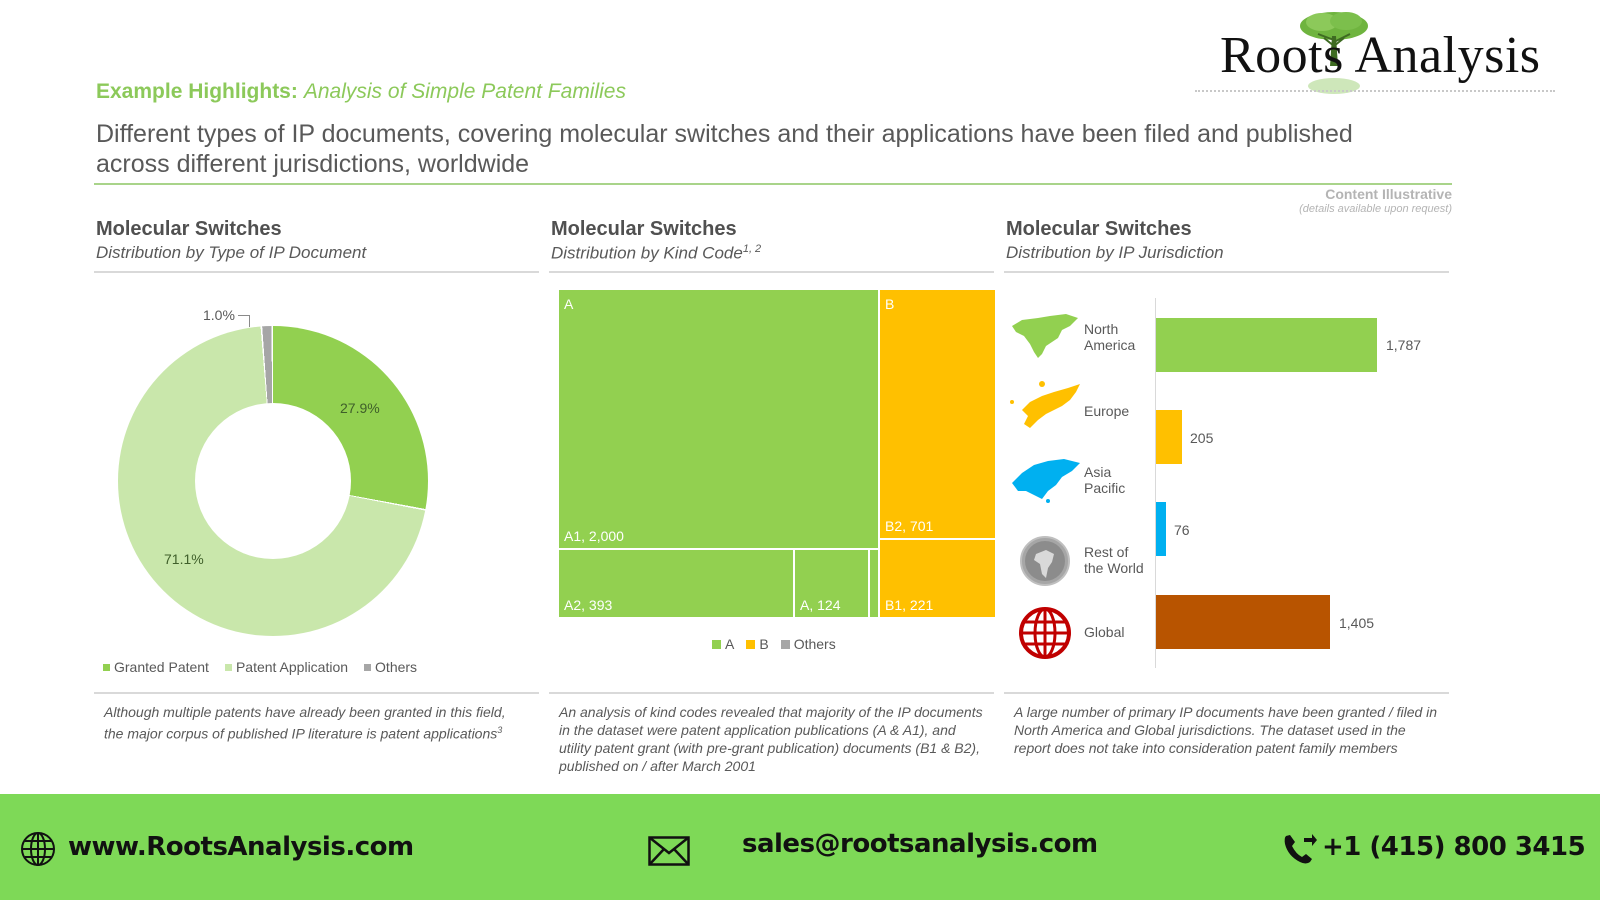 This screenshot has height=900, width=1600. What do you see at coordinates (1380, 55) in the screenshot?
I see `logo-wordmark: Roots Analysis` at bounding box center [1380, 55].